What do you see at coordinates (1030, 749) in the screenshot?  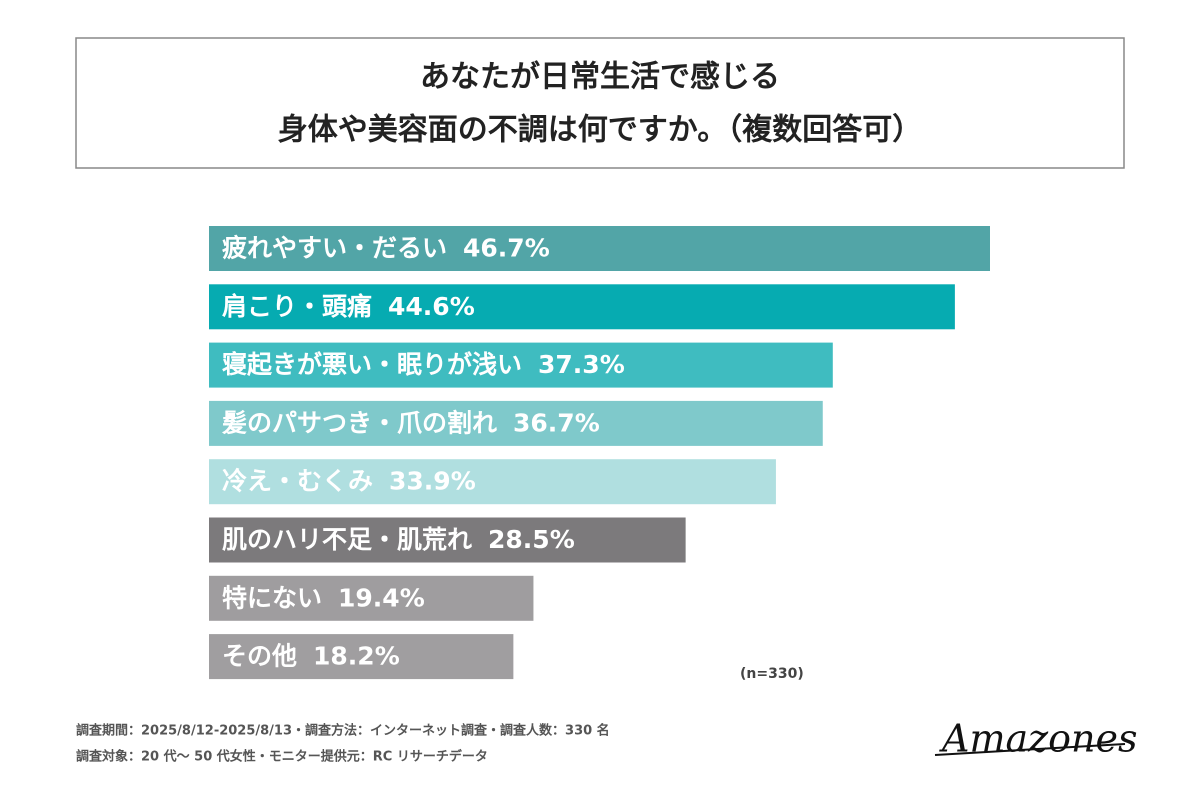 I see `logo-stroke` at bounding box center [1030, 749].